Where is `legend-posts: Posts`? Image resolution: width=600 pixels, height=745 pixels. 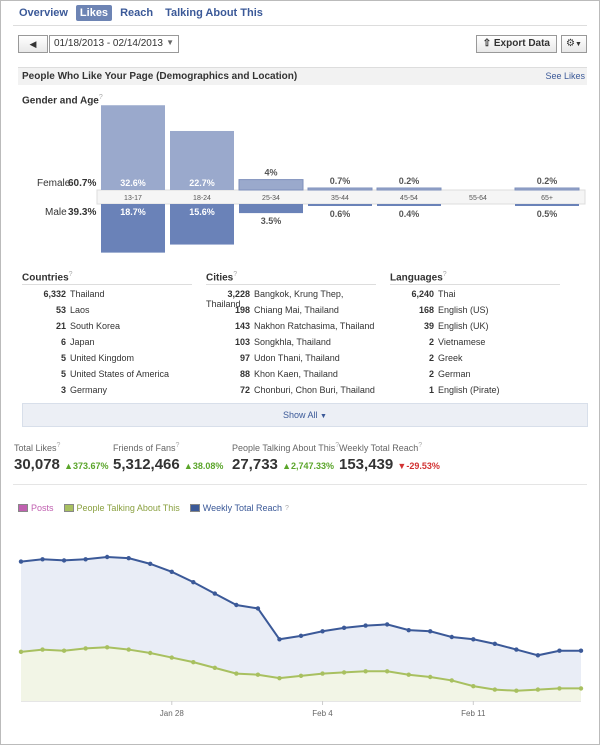
legend-posts: Posts is located at coordinates (36, 508).